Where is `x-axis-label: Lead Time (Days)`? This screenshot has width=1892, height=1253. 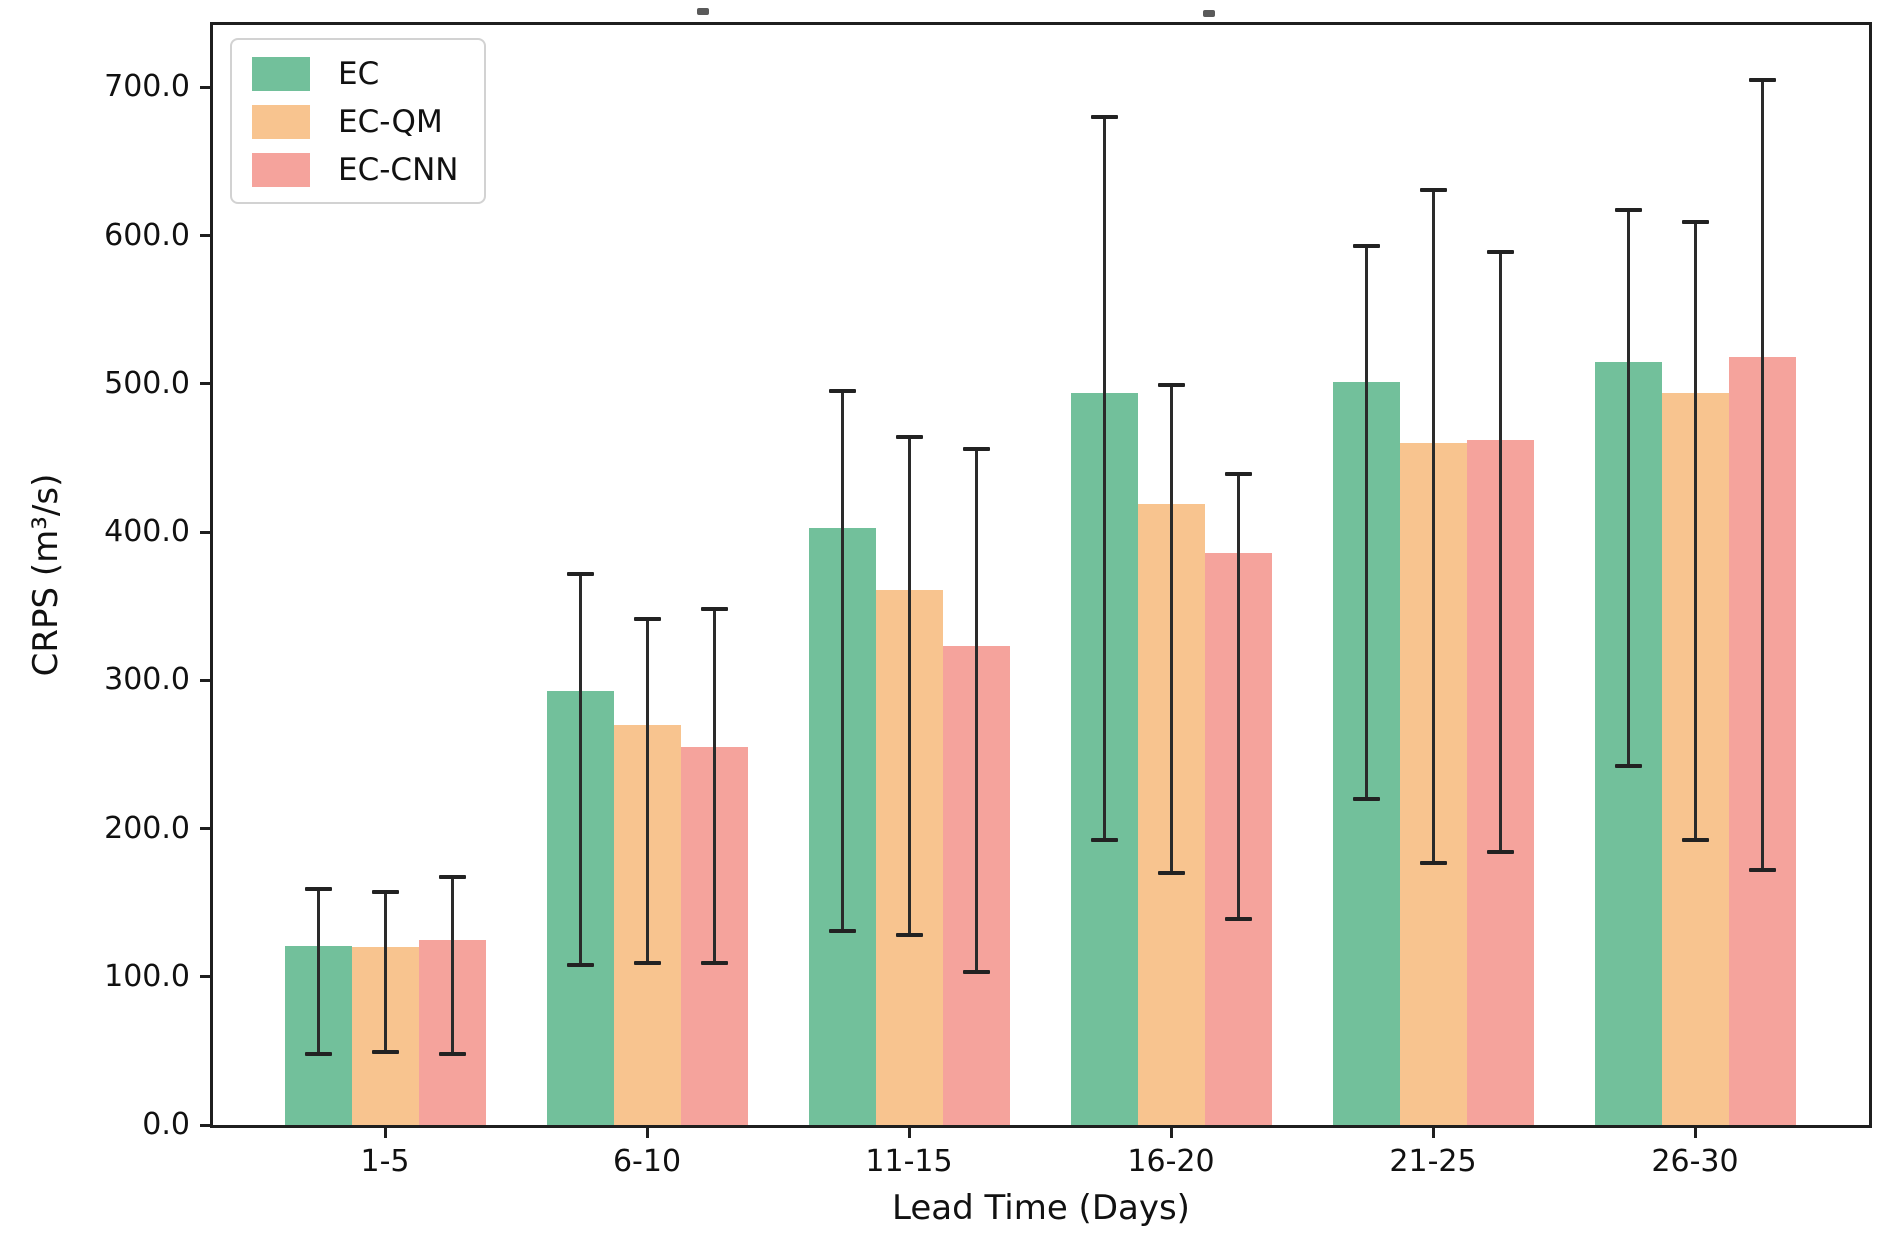
x-axis-label: Lead Time (Days) is located at coordinates (1041, 1208).